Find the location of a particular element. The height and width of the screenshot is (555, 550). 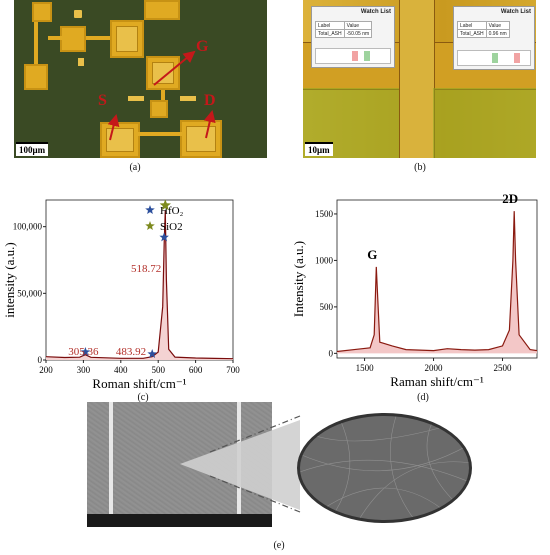

y-tick-label: 1500 is located at coordinates (324, 214).